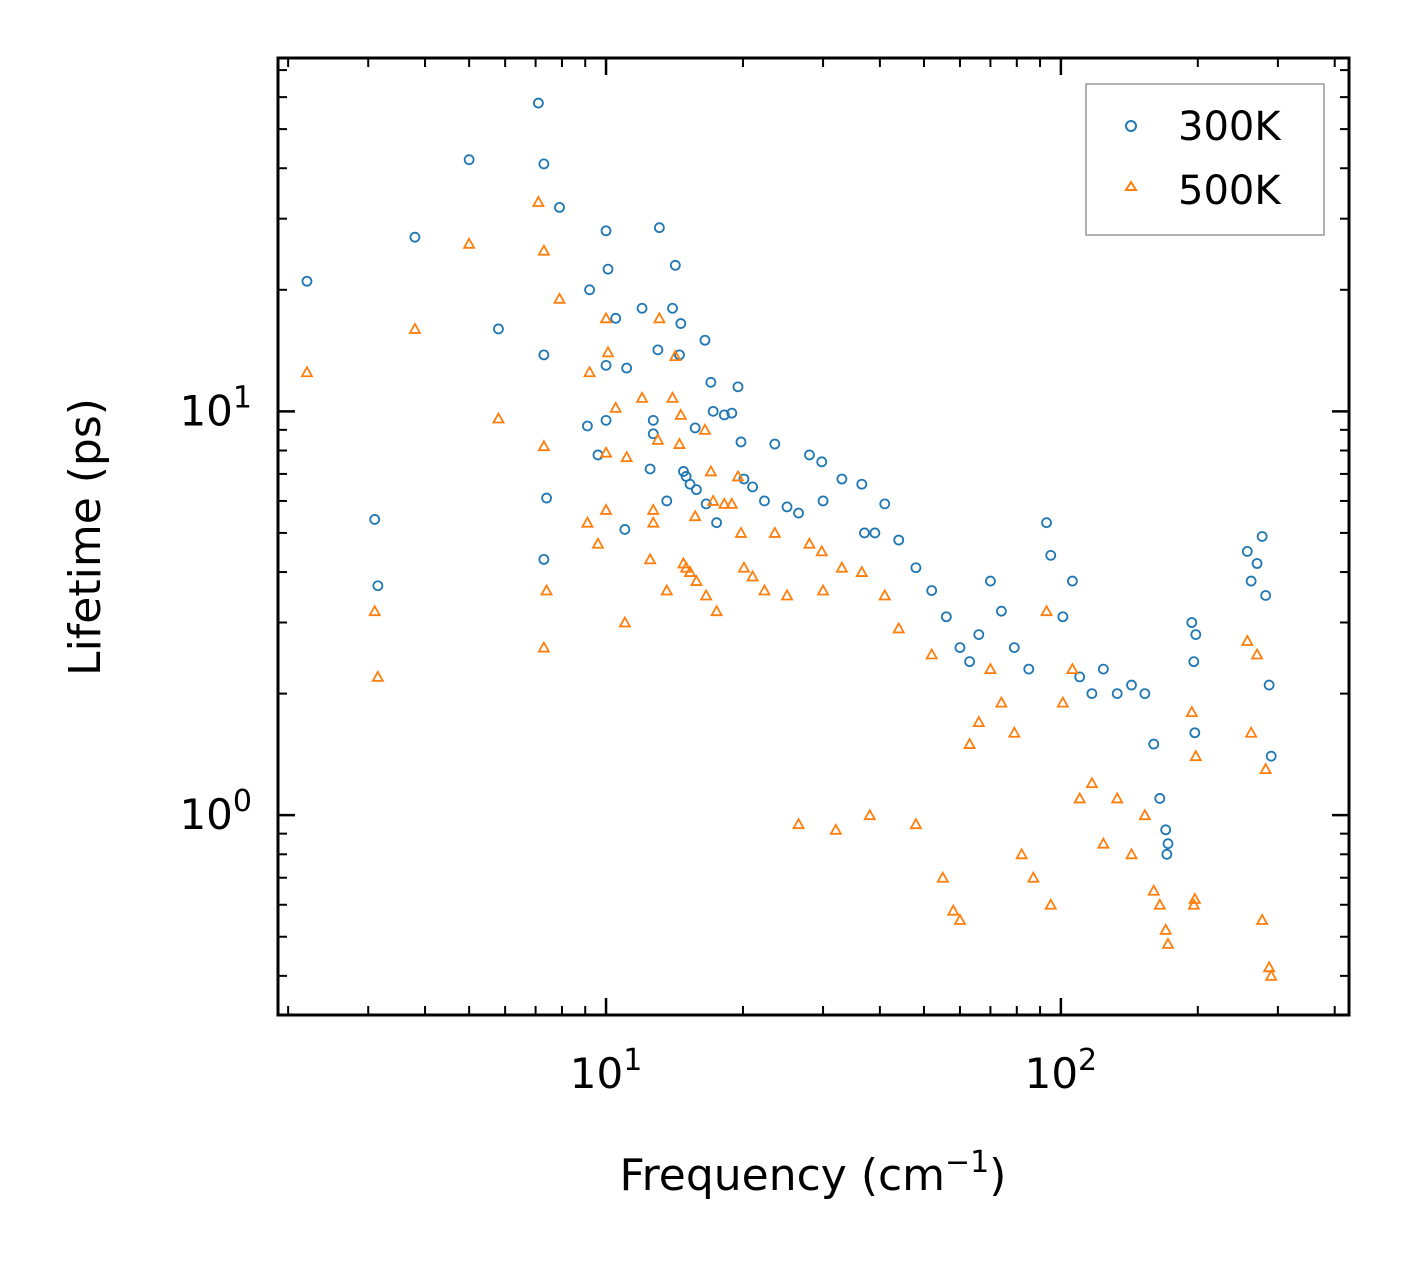 The height and width of the screenshot is (1265, 1408). I want to click on x-tick-label: 101, so click(606, 1070).